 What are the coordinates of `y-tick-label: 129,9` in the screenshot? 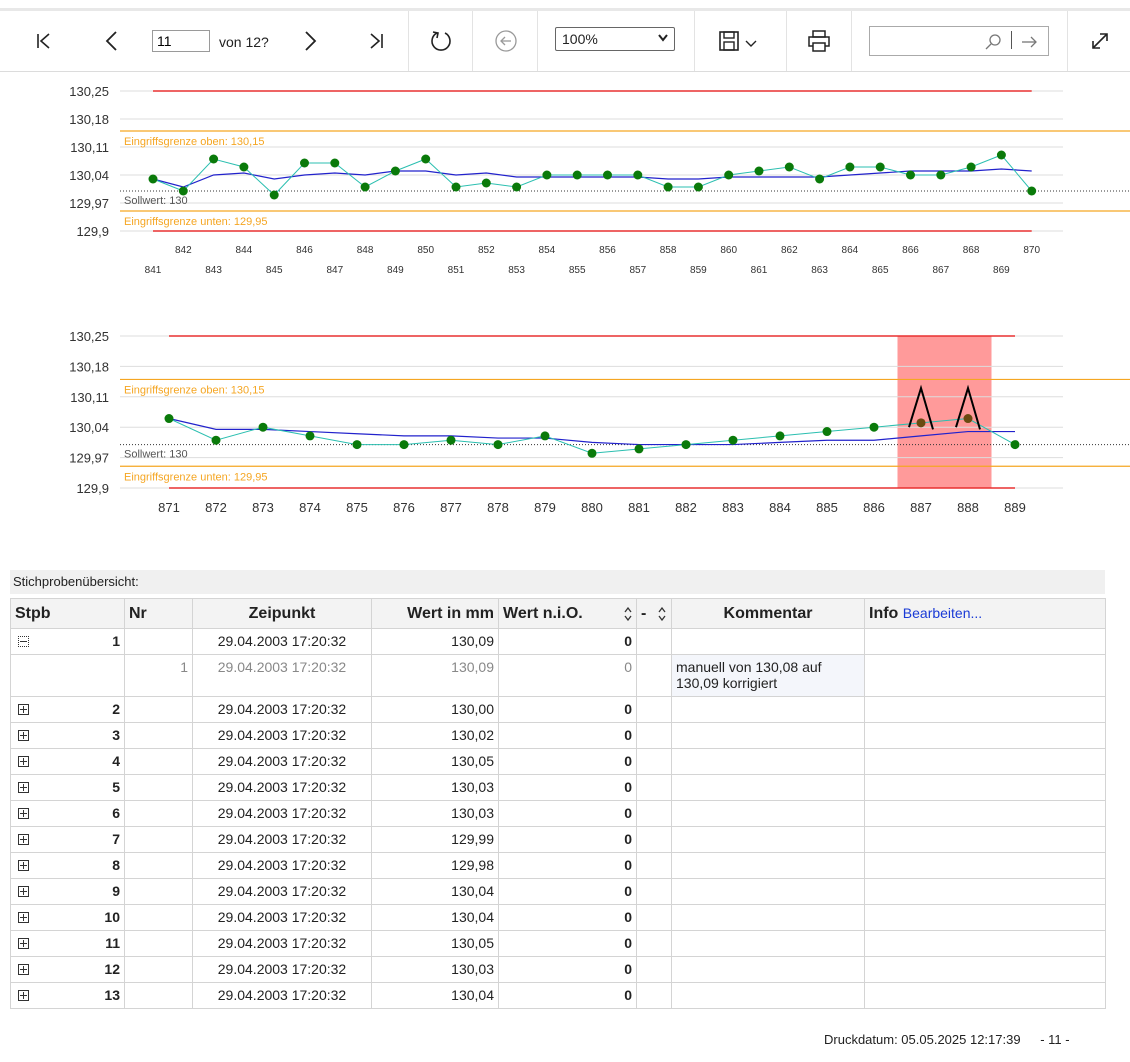 It's located at (92, 231).